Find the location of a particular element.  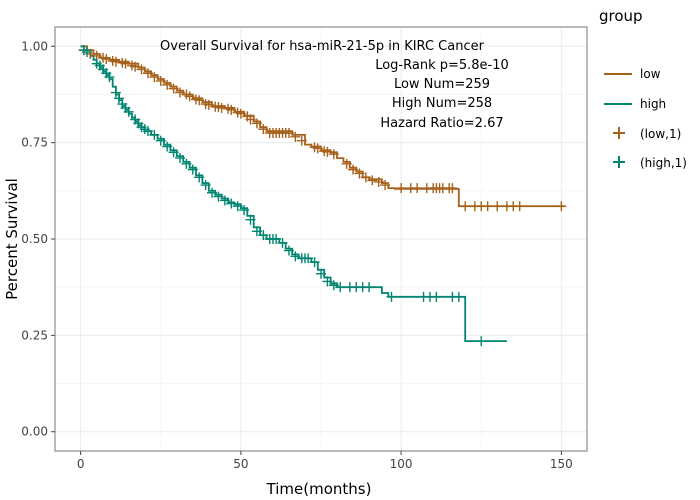

high-count: High Num=258 is located at coordinates (442, 103).